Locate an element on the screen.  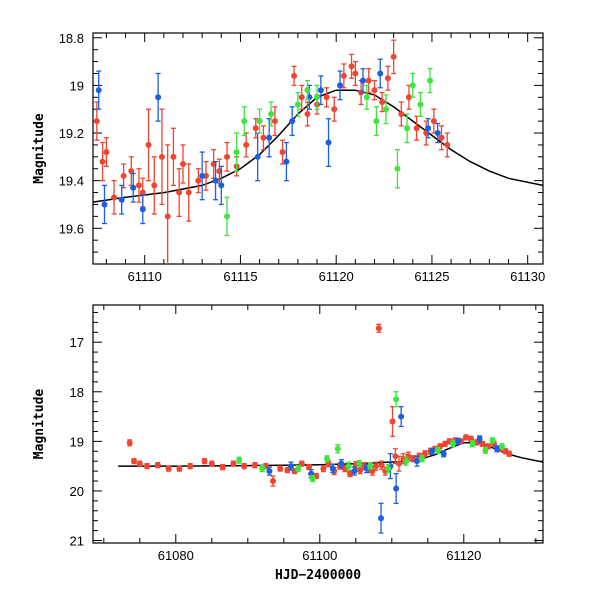
top-xtick-label: 61115 is located at coordinates (240, 276).